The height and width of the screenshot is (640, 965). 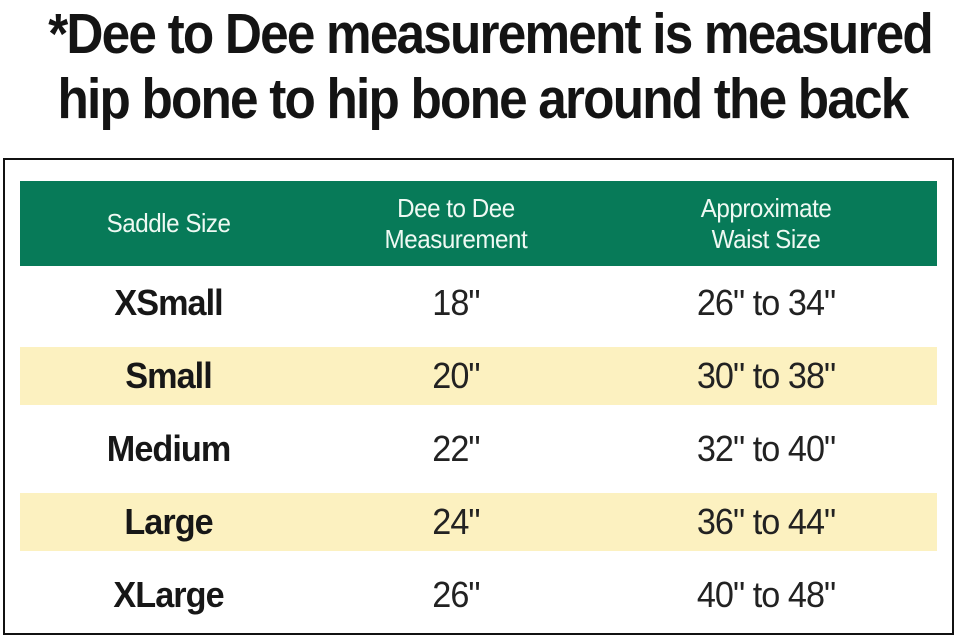 I want to click on table-row-xsmall: XSmall 18" 26" to 34", so click(x=478, y=302).